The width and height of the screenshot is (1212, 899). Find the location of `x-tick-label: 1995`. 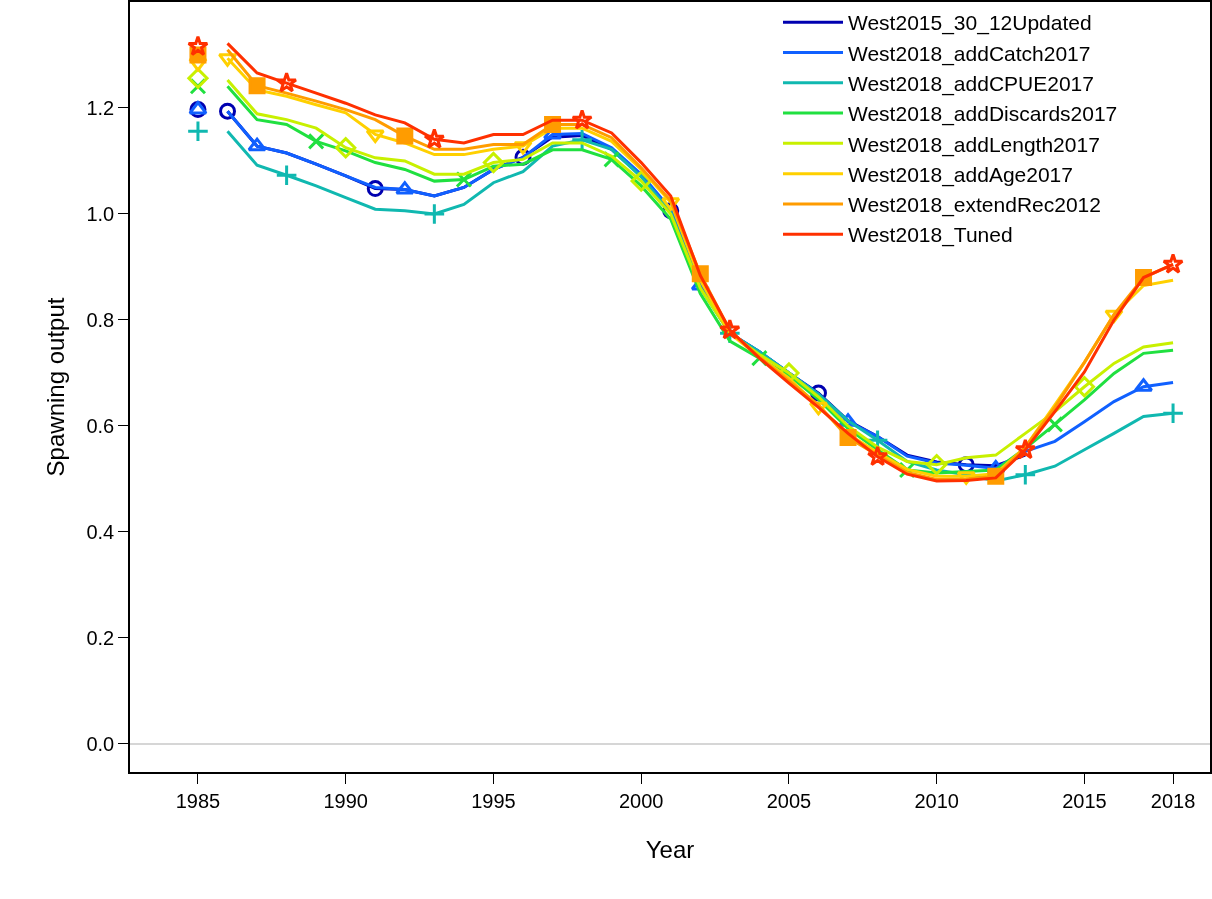

x-tick-label: 1995 is located at coordinates (493, 800).